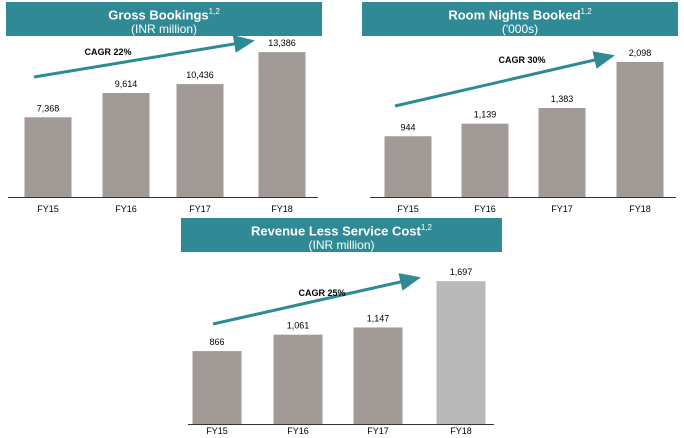  What do you see at coordinates (520, 29) in the screenshot?
I see `room-nights-subtitle: ('000s)` at bounding box center [520, 29].